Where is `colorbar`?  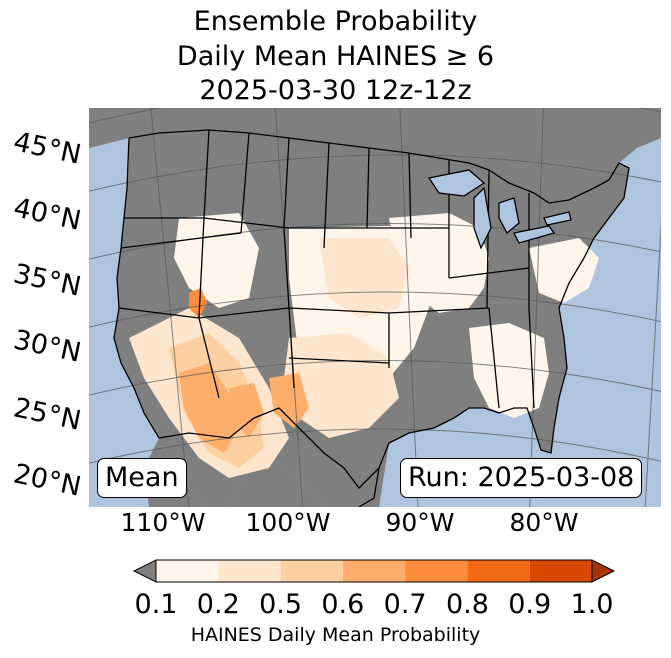
colorbar is located at coordinates (374, 571).